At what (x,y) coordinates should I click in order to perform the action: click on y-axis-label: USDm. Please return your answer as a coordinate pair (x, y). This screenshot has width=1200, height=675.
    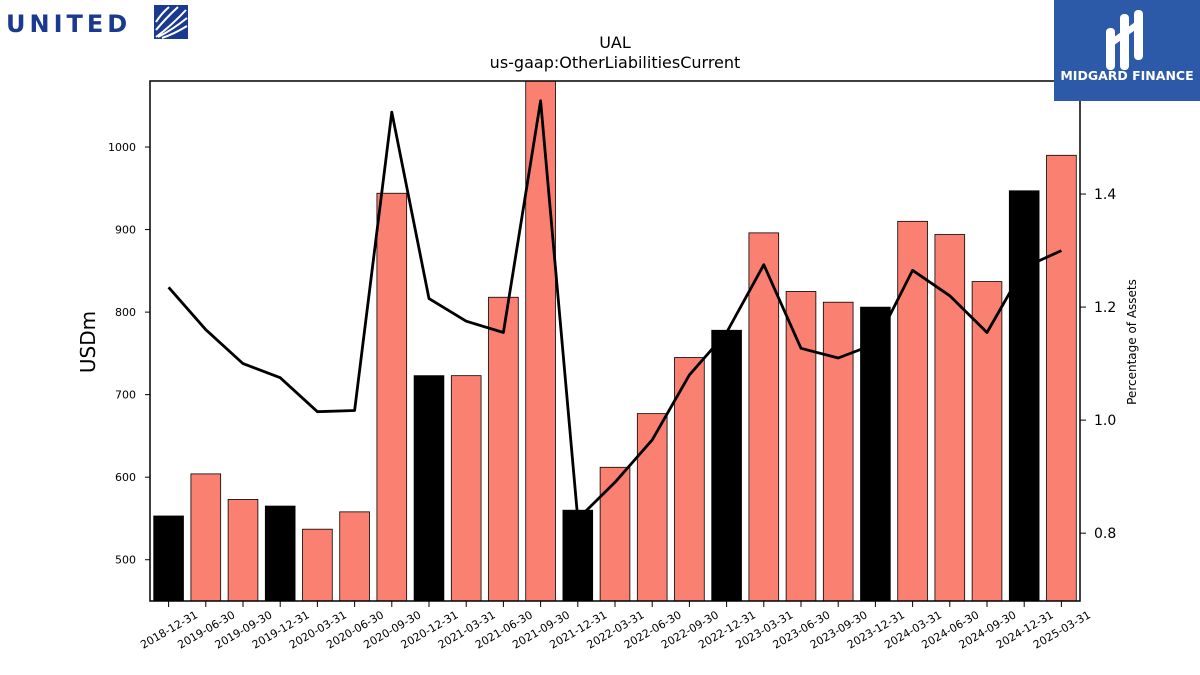
    Looking at the image, I should click on (88, 342).